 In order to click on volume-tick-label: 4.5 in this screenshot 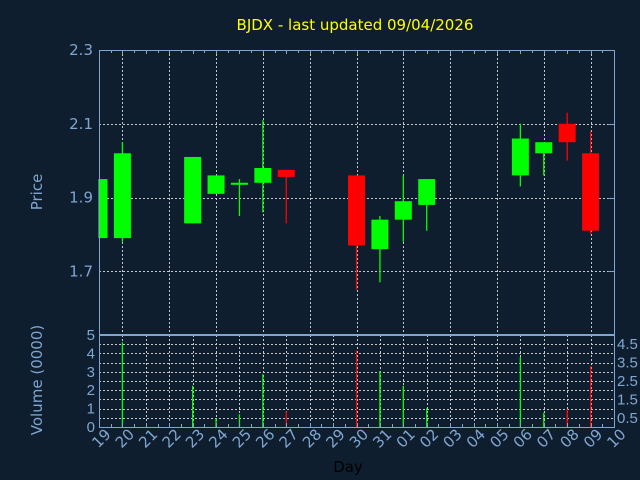, I will do `click(627, 344)`.